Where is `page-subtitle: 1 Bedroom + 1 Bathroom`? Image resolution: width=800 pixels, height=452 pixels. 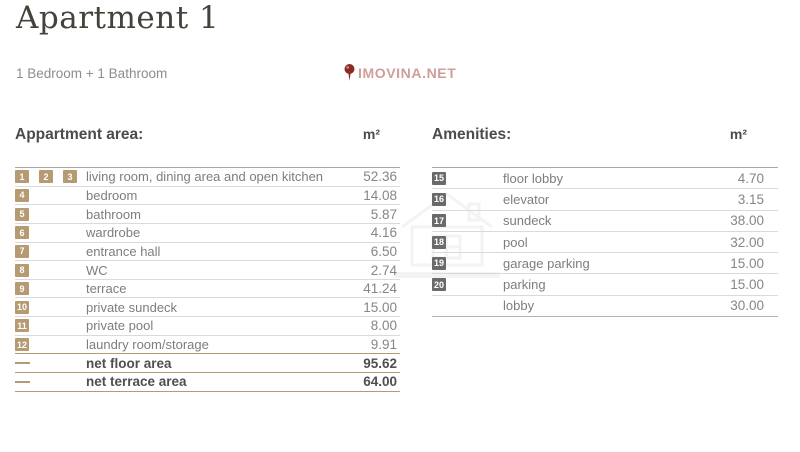
page-subtitle: 1 Bedroom + 1 Bathroom is located at coordinates (92, 73).